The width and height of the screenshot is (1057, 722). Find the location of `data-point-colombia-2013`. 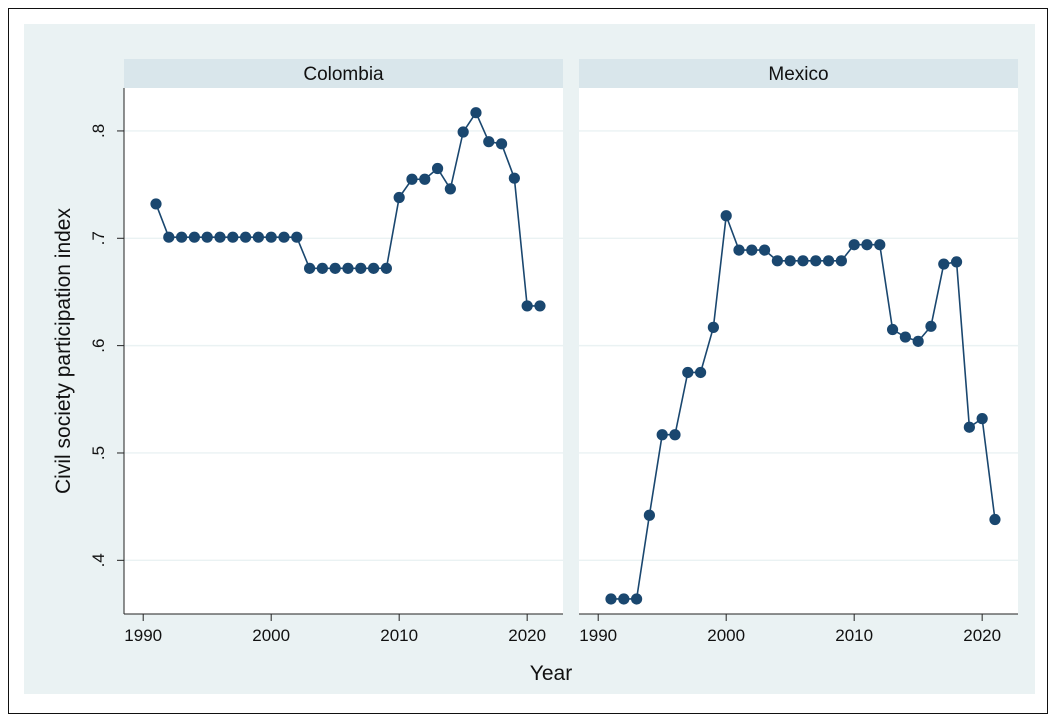

data-point-colombia-2013 is located at coordinates (437, 168).